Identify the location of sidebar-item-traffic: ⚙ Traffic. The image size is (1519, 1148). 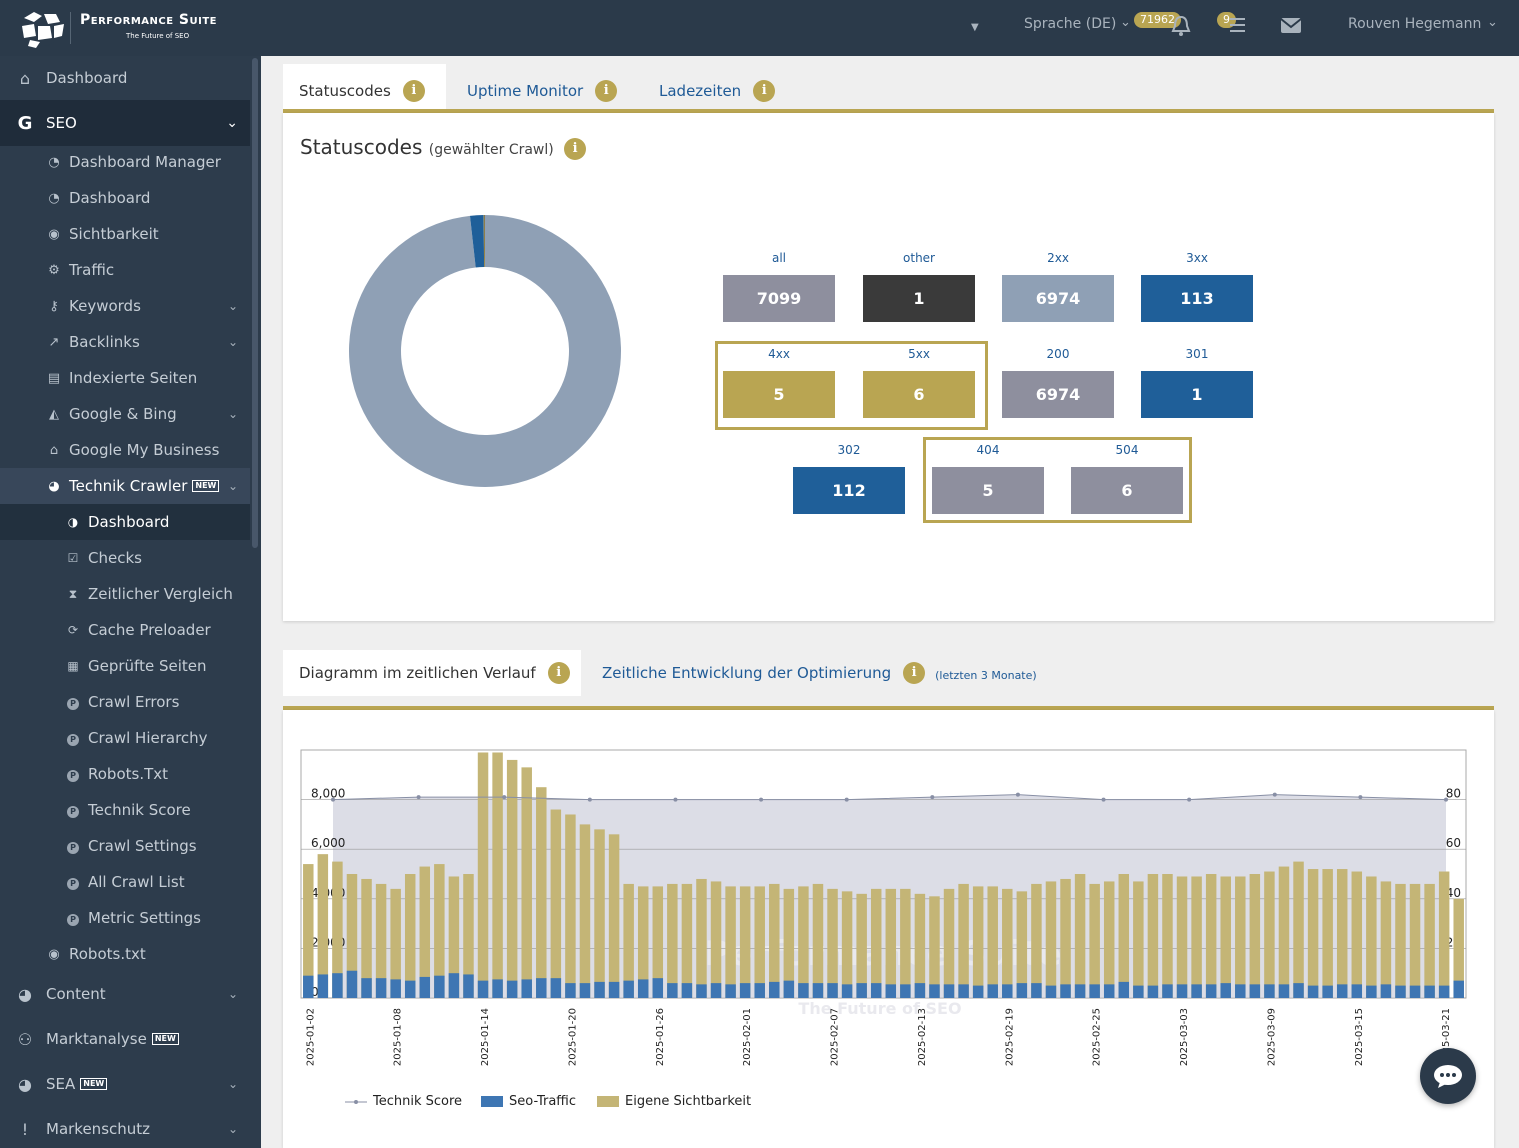
(125, 270).